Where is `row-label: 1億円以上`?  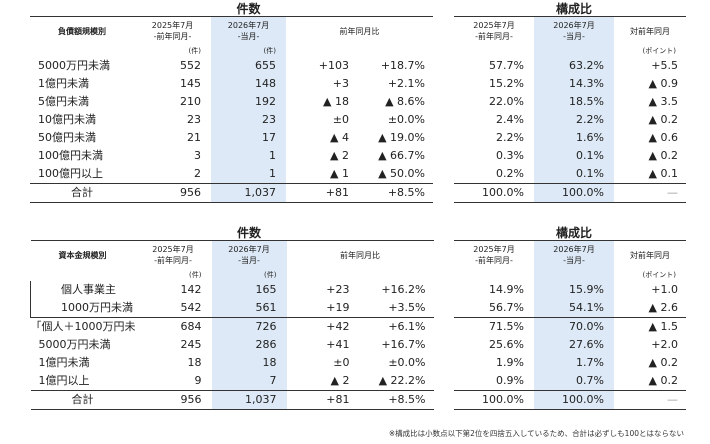
row-label: 1億円以上 is located at coordinates (64, 380).